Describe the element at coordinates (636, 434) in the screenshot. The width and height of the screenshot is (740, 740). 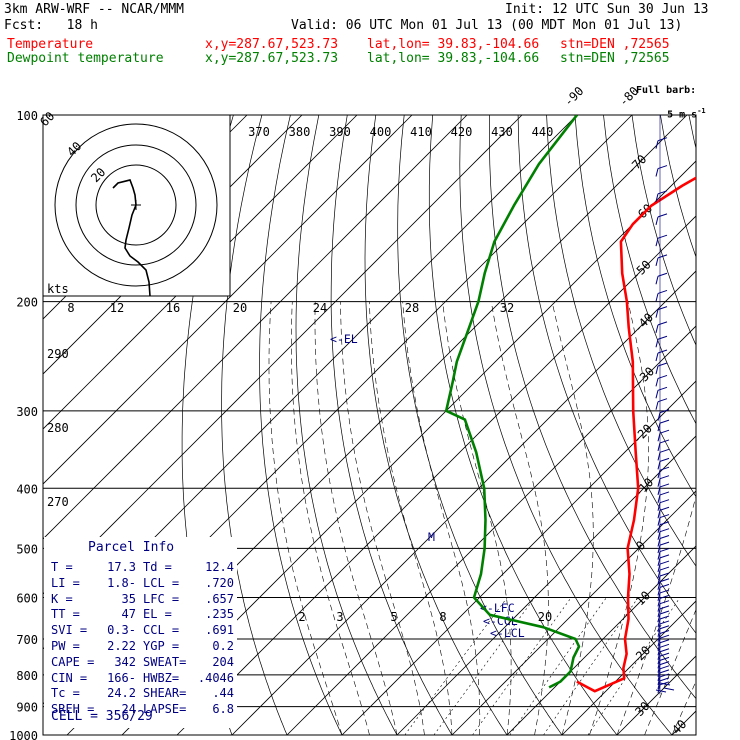
I see `temperature-profile` at that location.